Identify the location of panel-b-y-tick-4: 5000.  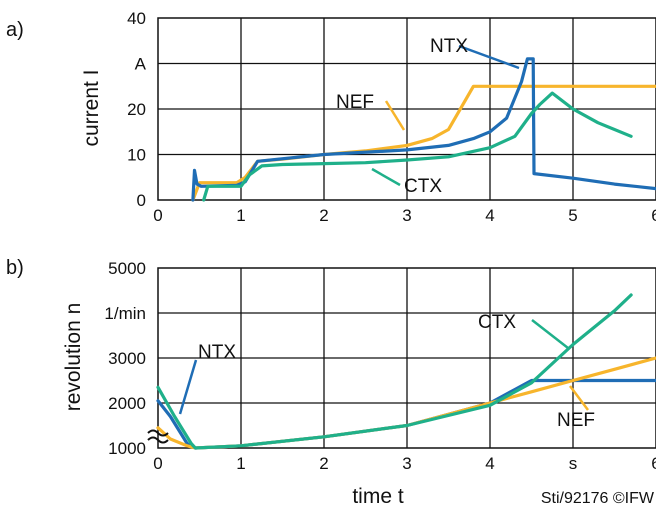
(127, 268).